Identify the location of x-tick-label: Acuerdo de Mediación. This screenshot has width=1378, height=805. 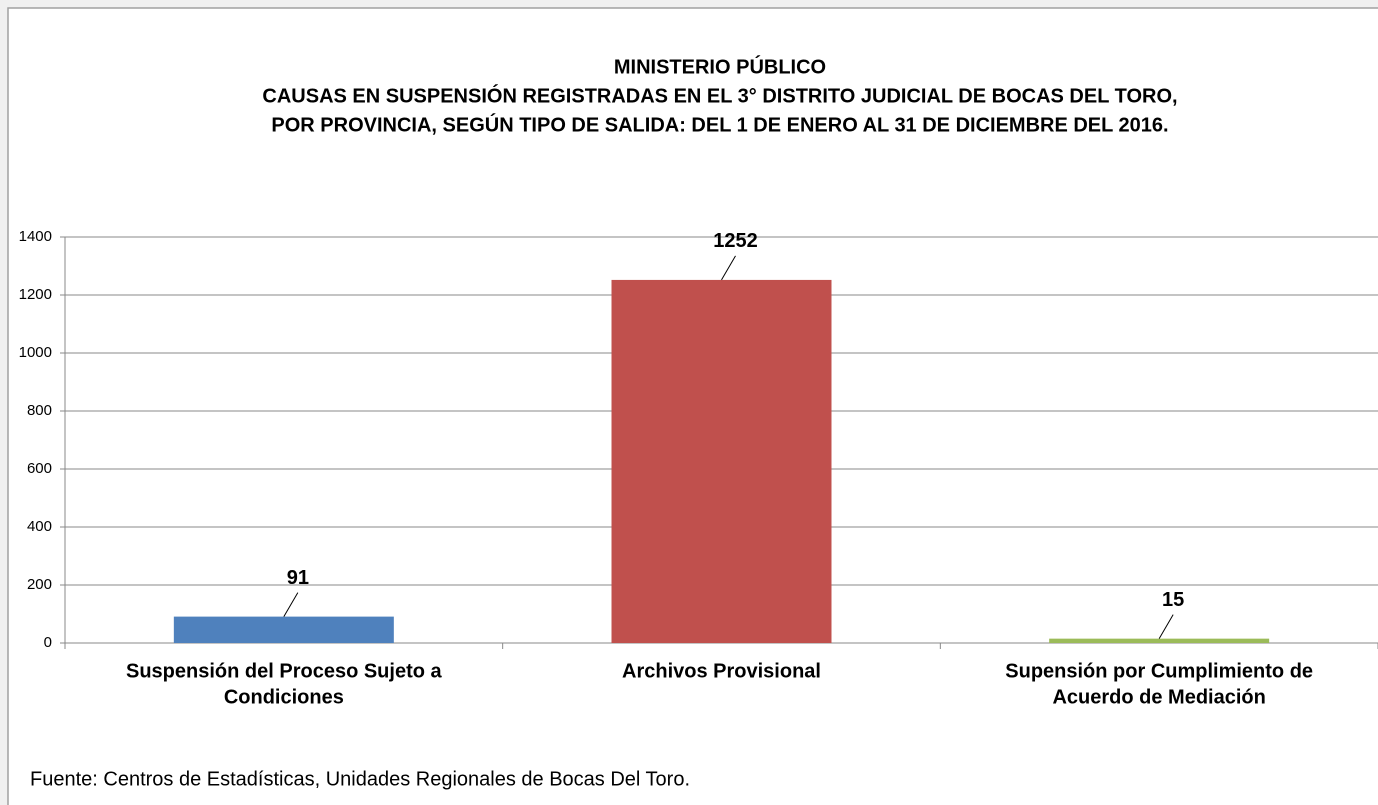
(1158, 697).